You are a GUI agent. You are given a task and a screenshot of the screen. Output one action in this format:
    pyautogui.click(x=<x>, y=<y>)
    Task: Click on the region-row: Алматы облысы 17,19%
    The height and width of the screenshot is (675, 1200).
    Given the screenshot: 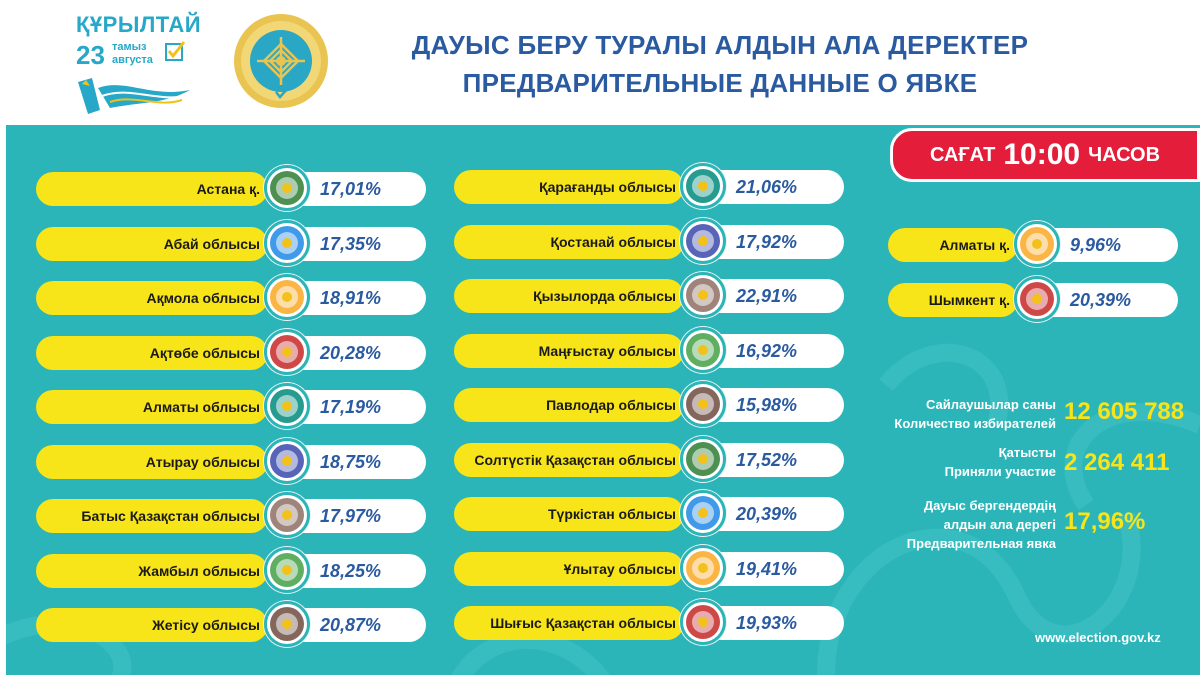 What is the action you would take?
    pyautogui.click(x=231, y=406)
    